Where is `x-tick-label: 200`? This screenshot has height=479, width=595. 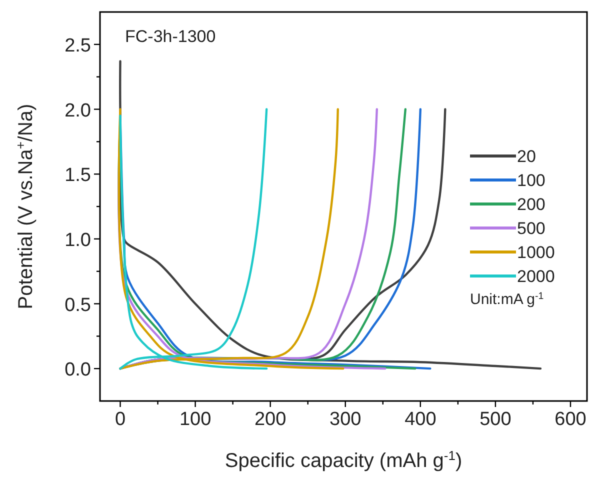
x-tick-label: 200 is located at coordinates (270, 419).